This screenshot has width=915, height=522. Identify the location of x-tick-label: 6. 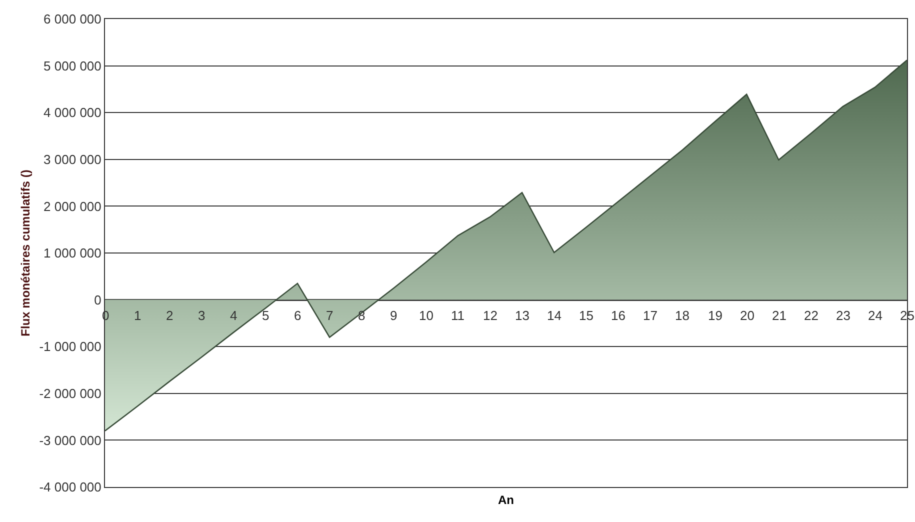
(298, 315).